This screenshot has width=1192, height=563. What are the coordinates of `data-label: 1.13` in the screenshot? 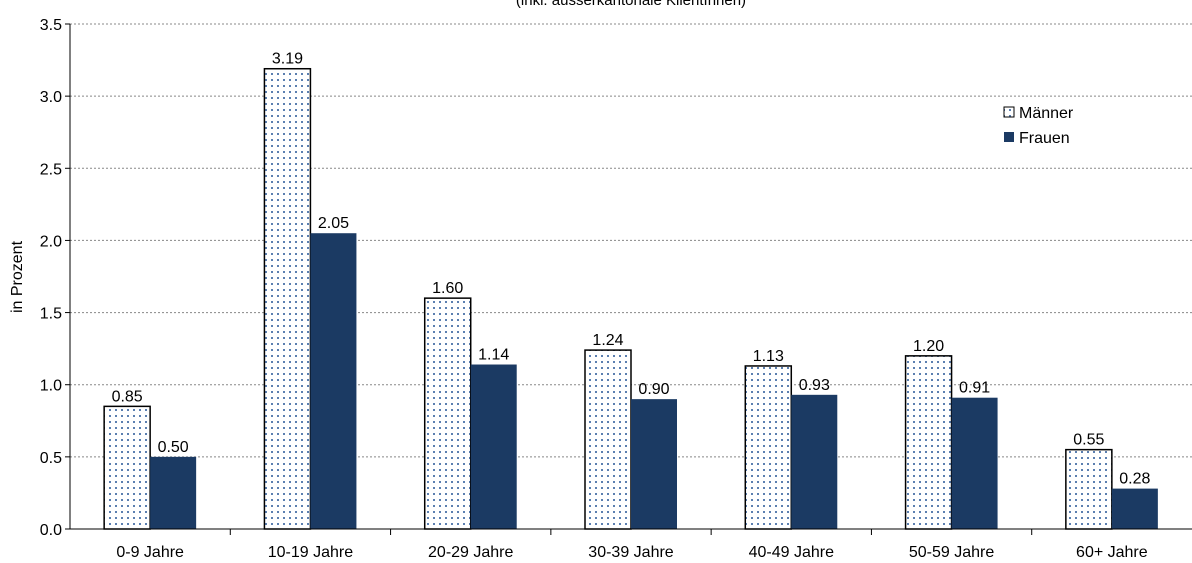 It's located at (768, 356).